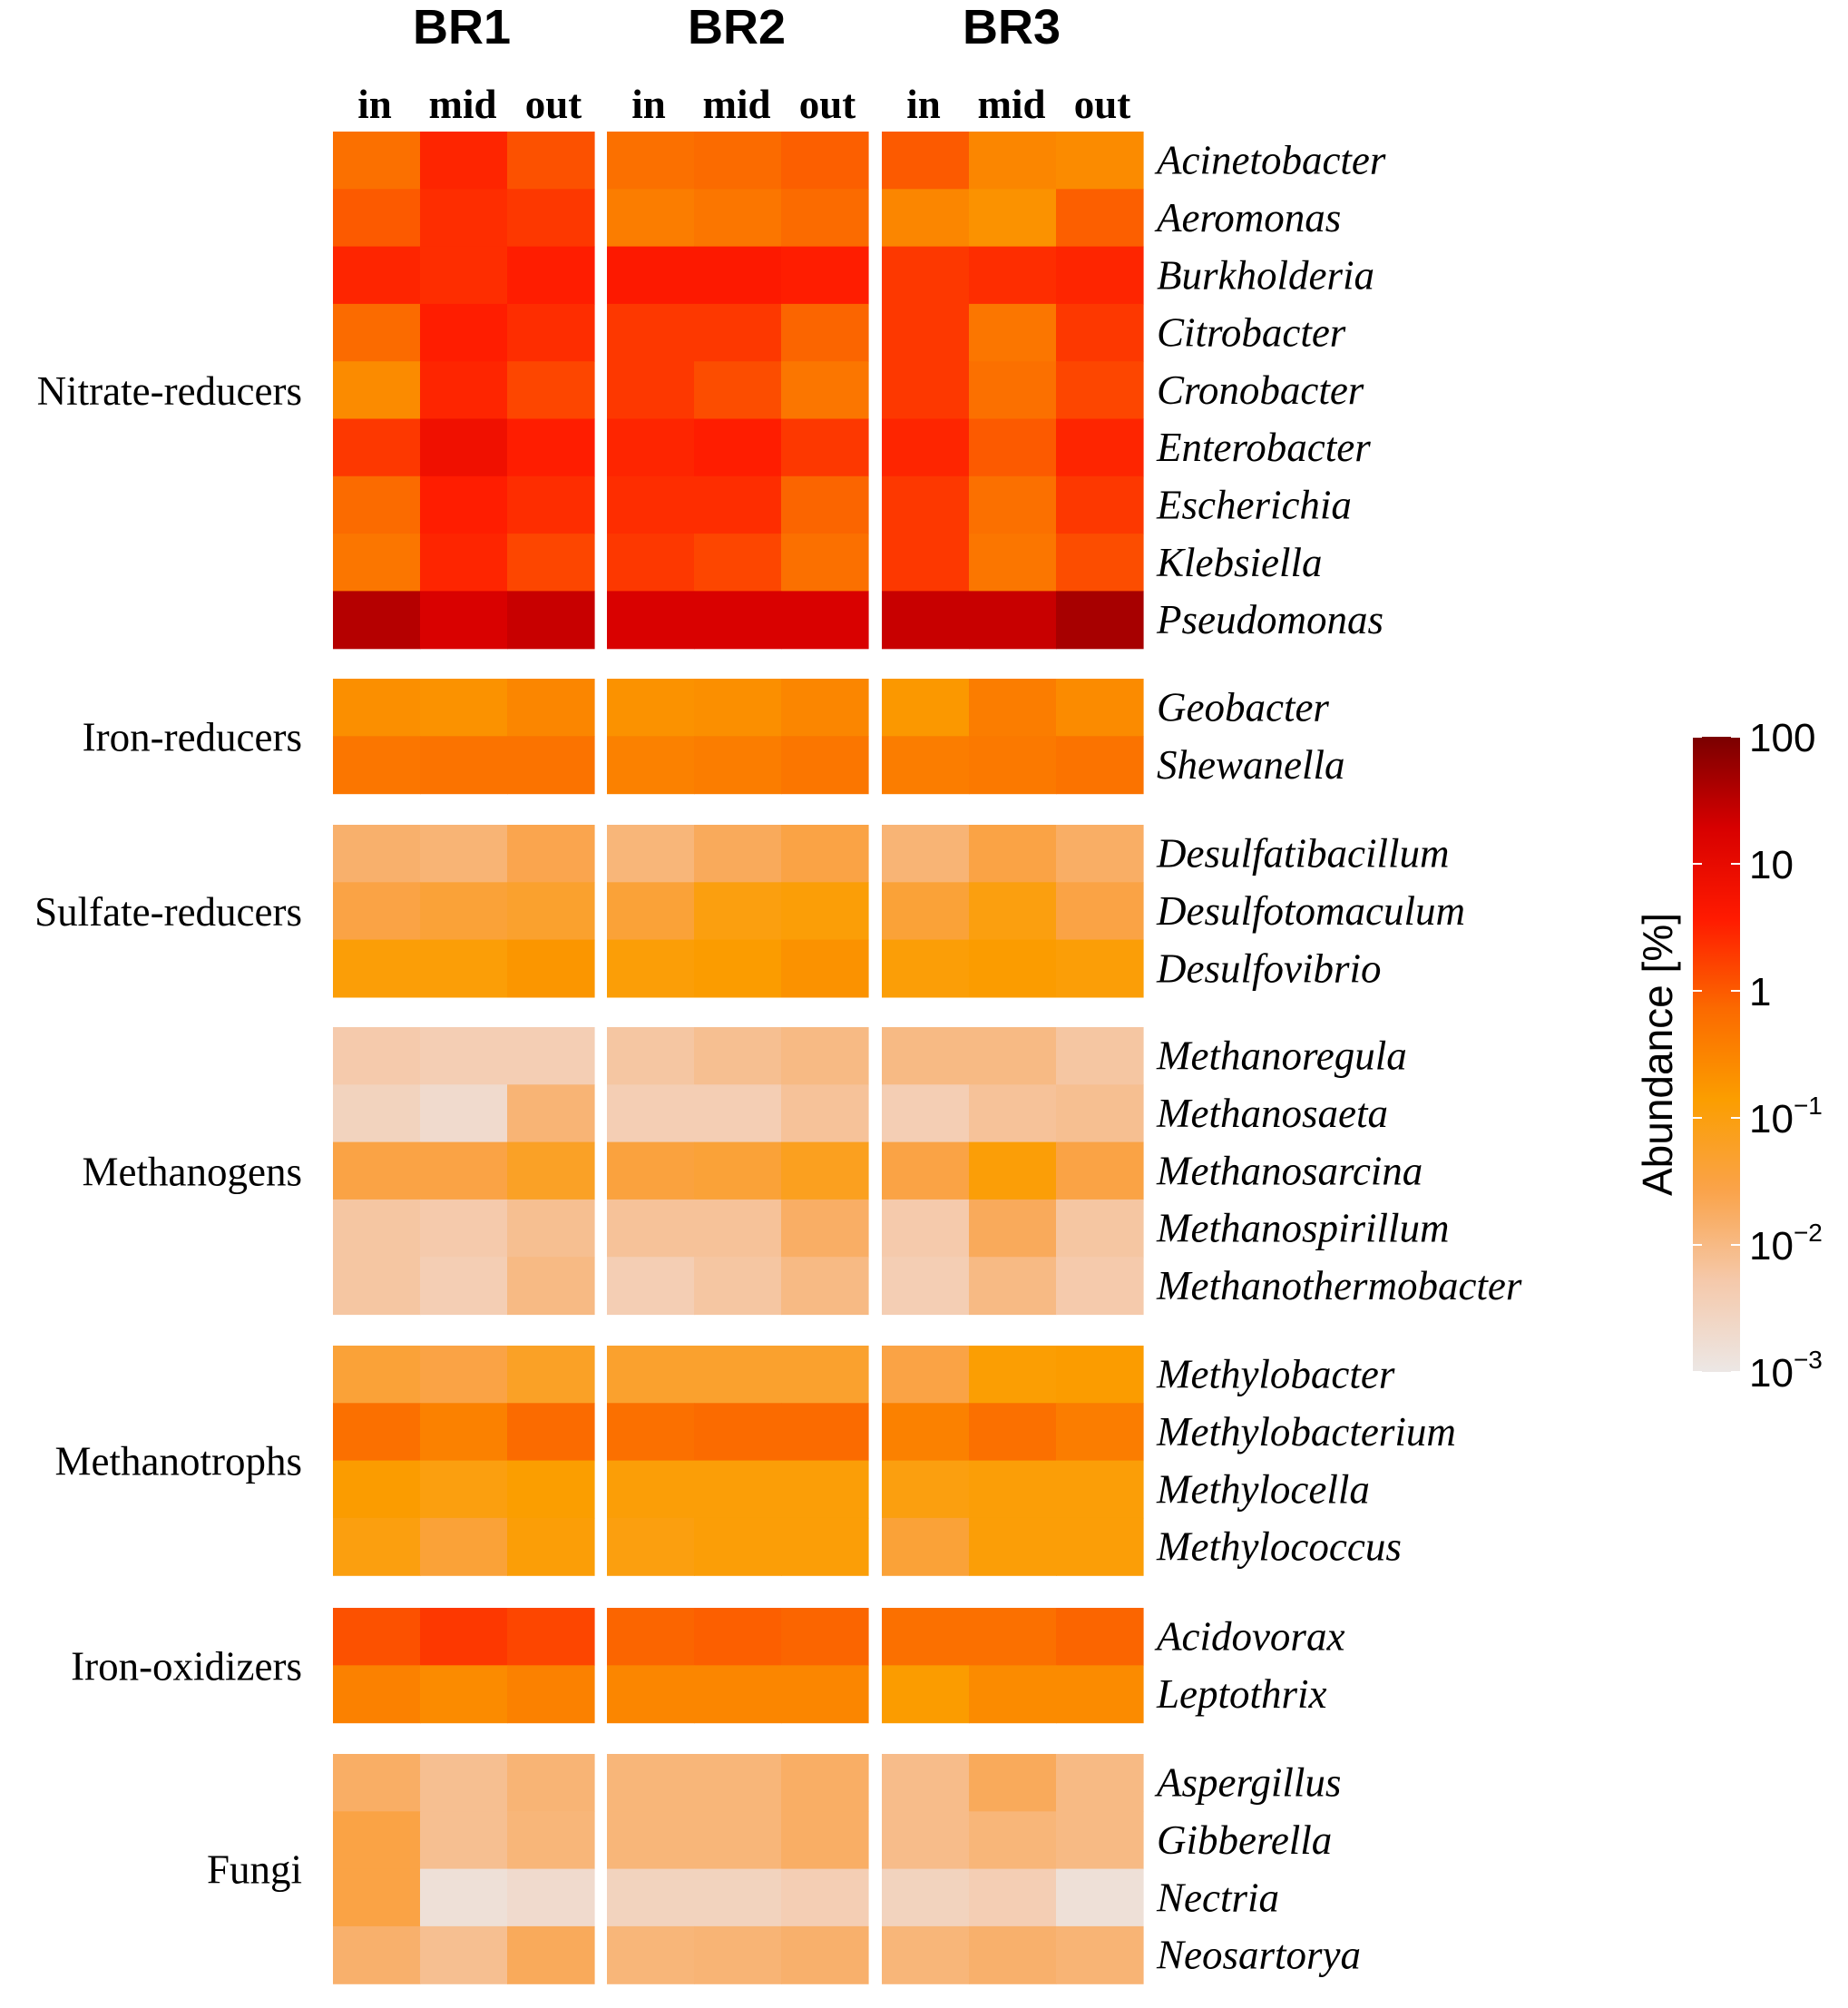 Image resolution: width=1848 pixels, height=2008 pixels. What do you see at coordinates (1786, 1244) in the screenshot?
I see `colorbar-tick-label: 10−2` at bounding box center [1786, 1244].